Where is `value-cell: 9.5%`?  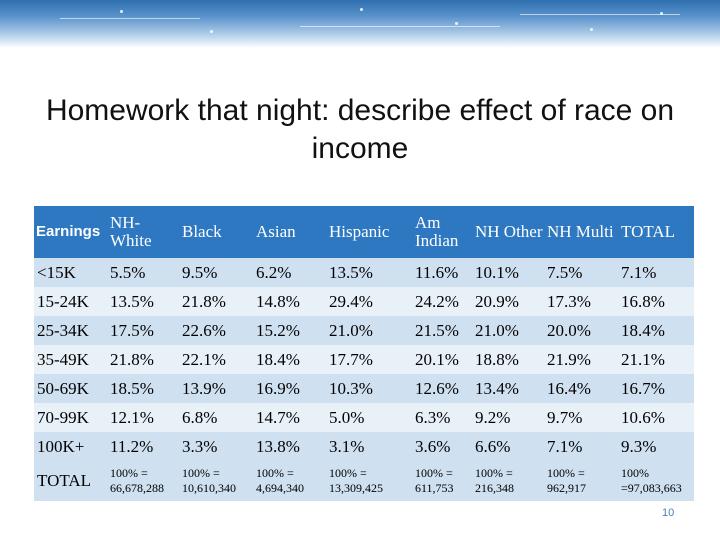 value-cell: 9.5% is located at coordinates (216, 272).